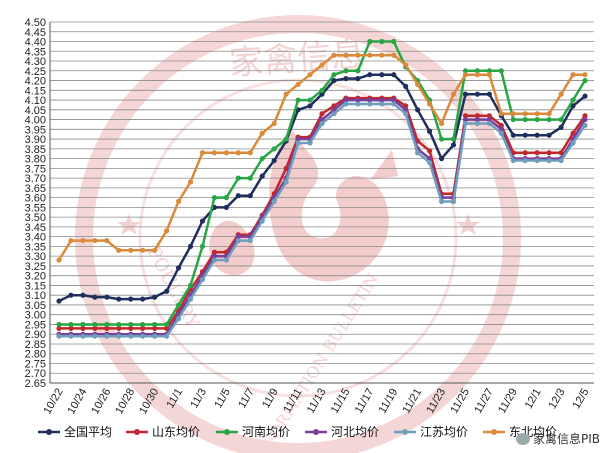 The height and width of the screenshot is (453, 606). What do you see at coordinates (35, 335) in the screenshot?
I see `y-tick-label: 2.90` at bounding box center [35, 335].